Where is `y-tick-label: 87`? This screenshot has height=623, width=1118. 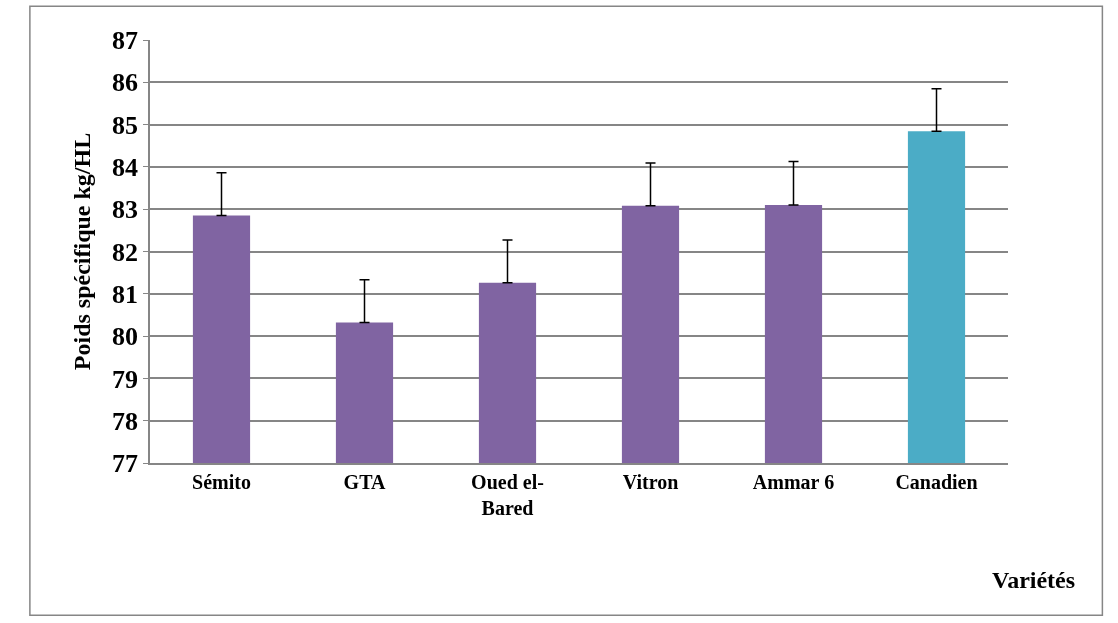
y-tick-label: 87 is located at coordinates (125, 41).